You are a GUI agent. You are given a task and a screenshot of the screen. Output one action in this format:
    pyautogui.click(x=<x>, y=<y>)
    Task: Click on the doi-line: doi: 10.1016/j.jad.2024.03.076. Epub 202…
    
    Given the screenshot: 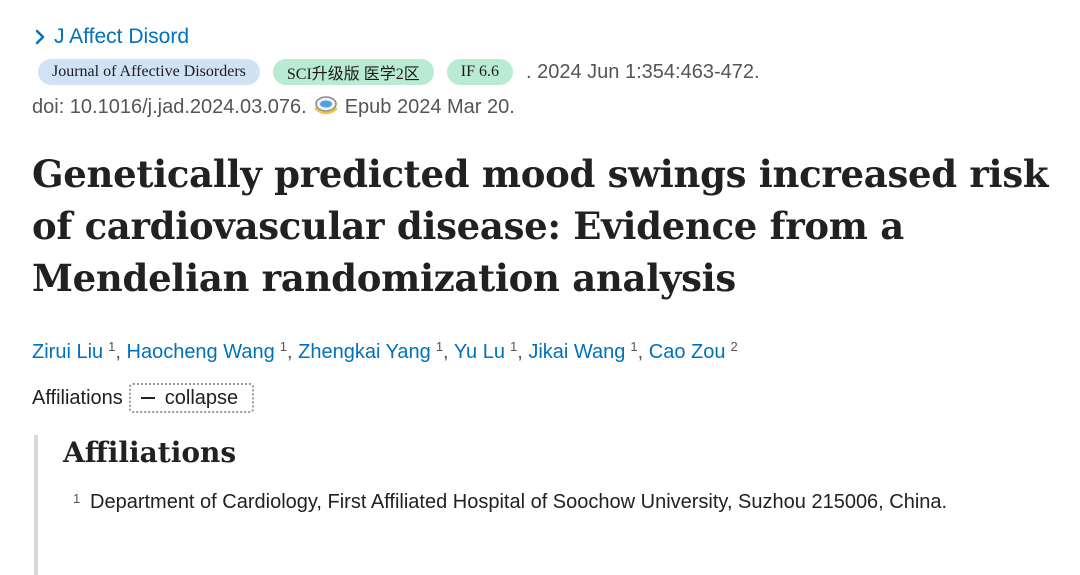 What is the action you would take?
    pyautogui.click(x=546, y=107)
    